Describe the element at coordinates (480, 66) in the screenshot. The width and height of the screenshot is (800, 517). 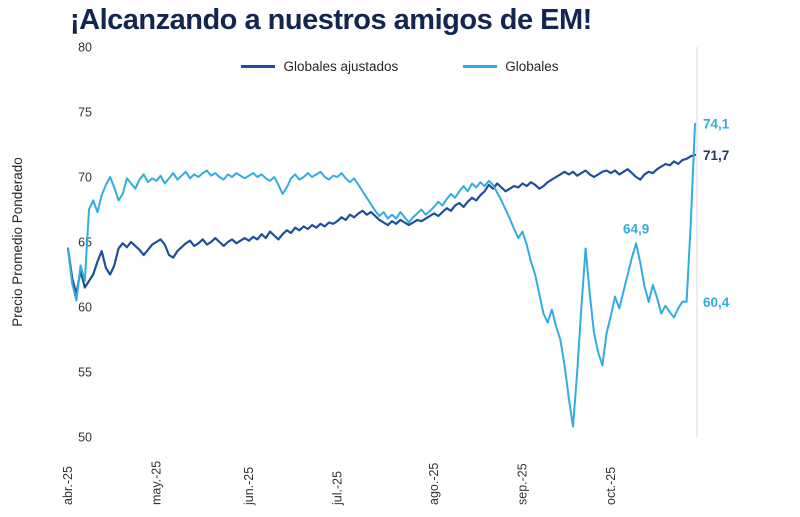
I see `legend-line-globales-swatch` at that location.